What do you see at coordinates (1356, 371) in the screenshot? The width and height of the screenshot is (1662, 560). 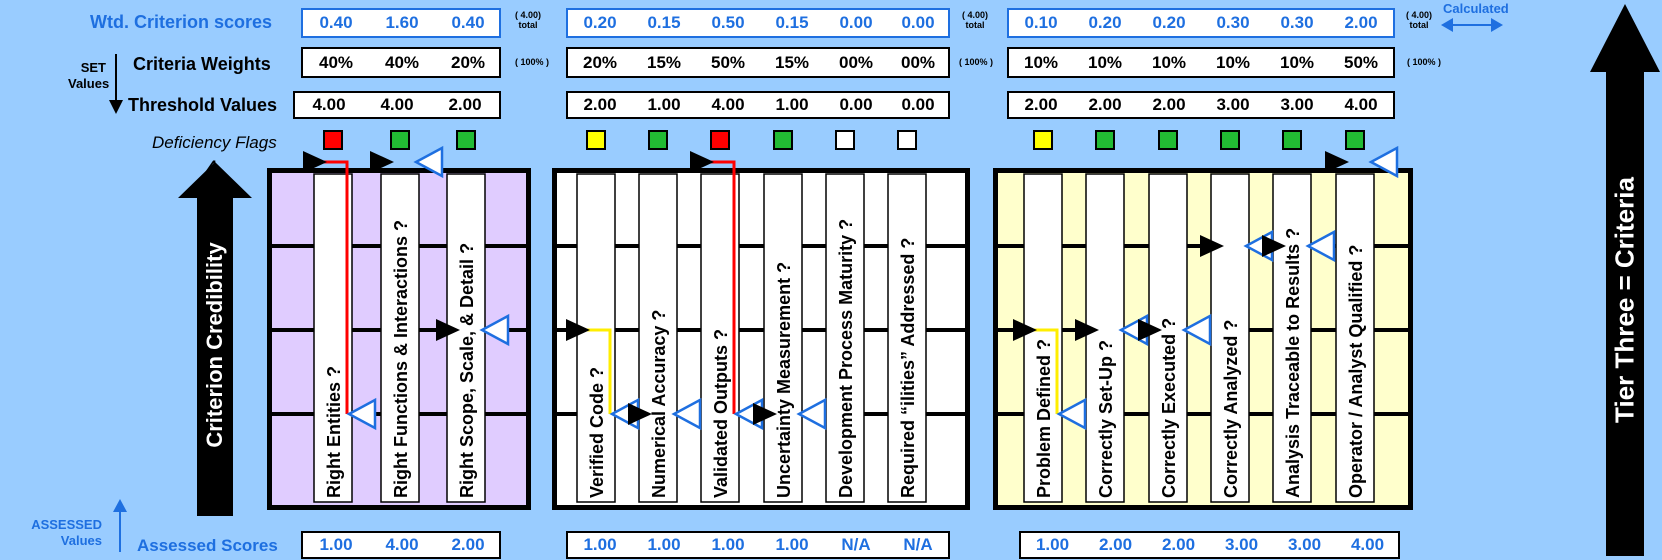 I see `criterion-label: Operator / Analyst Qualified ?` at bounding box center [1356, 371].